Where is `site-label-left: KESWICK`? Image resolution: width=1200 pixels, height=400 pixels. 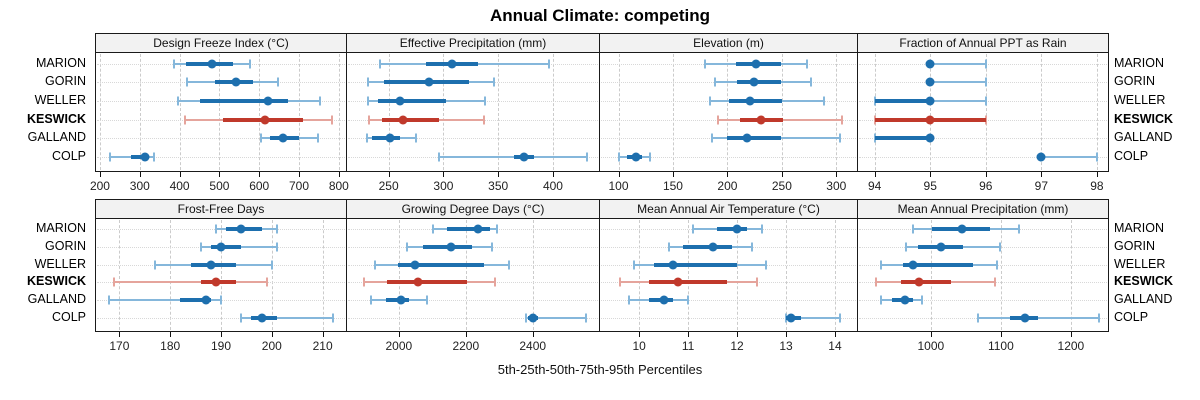
site-label-left: KESWICK is located at coordinates (56, 118).